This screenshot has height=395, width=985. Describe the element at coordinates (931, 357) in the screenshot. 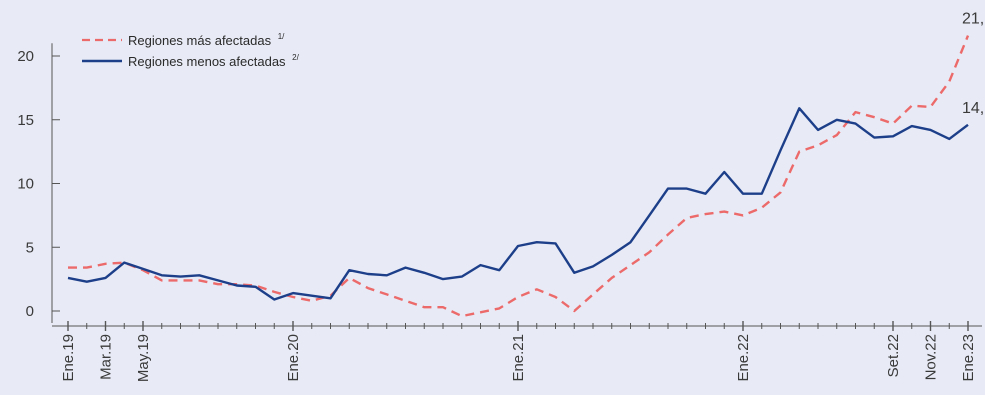

I see `x-tick-label: Nov.22` at that location.